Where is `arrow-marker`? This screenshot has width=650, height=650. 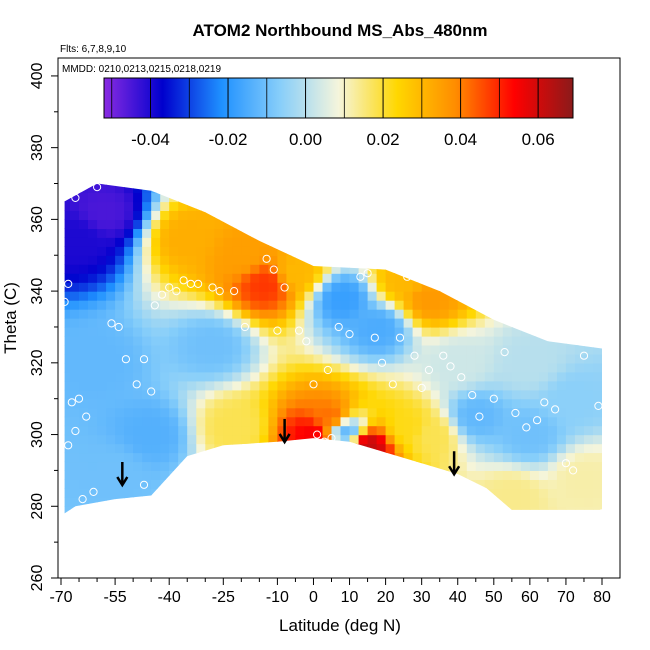
arrow-marker is located at coordinates (122, 475).